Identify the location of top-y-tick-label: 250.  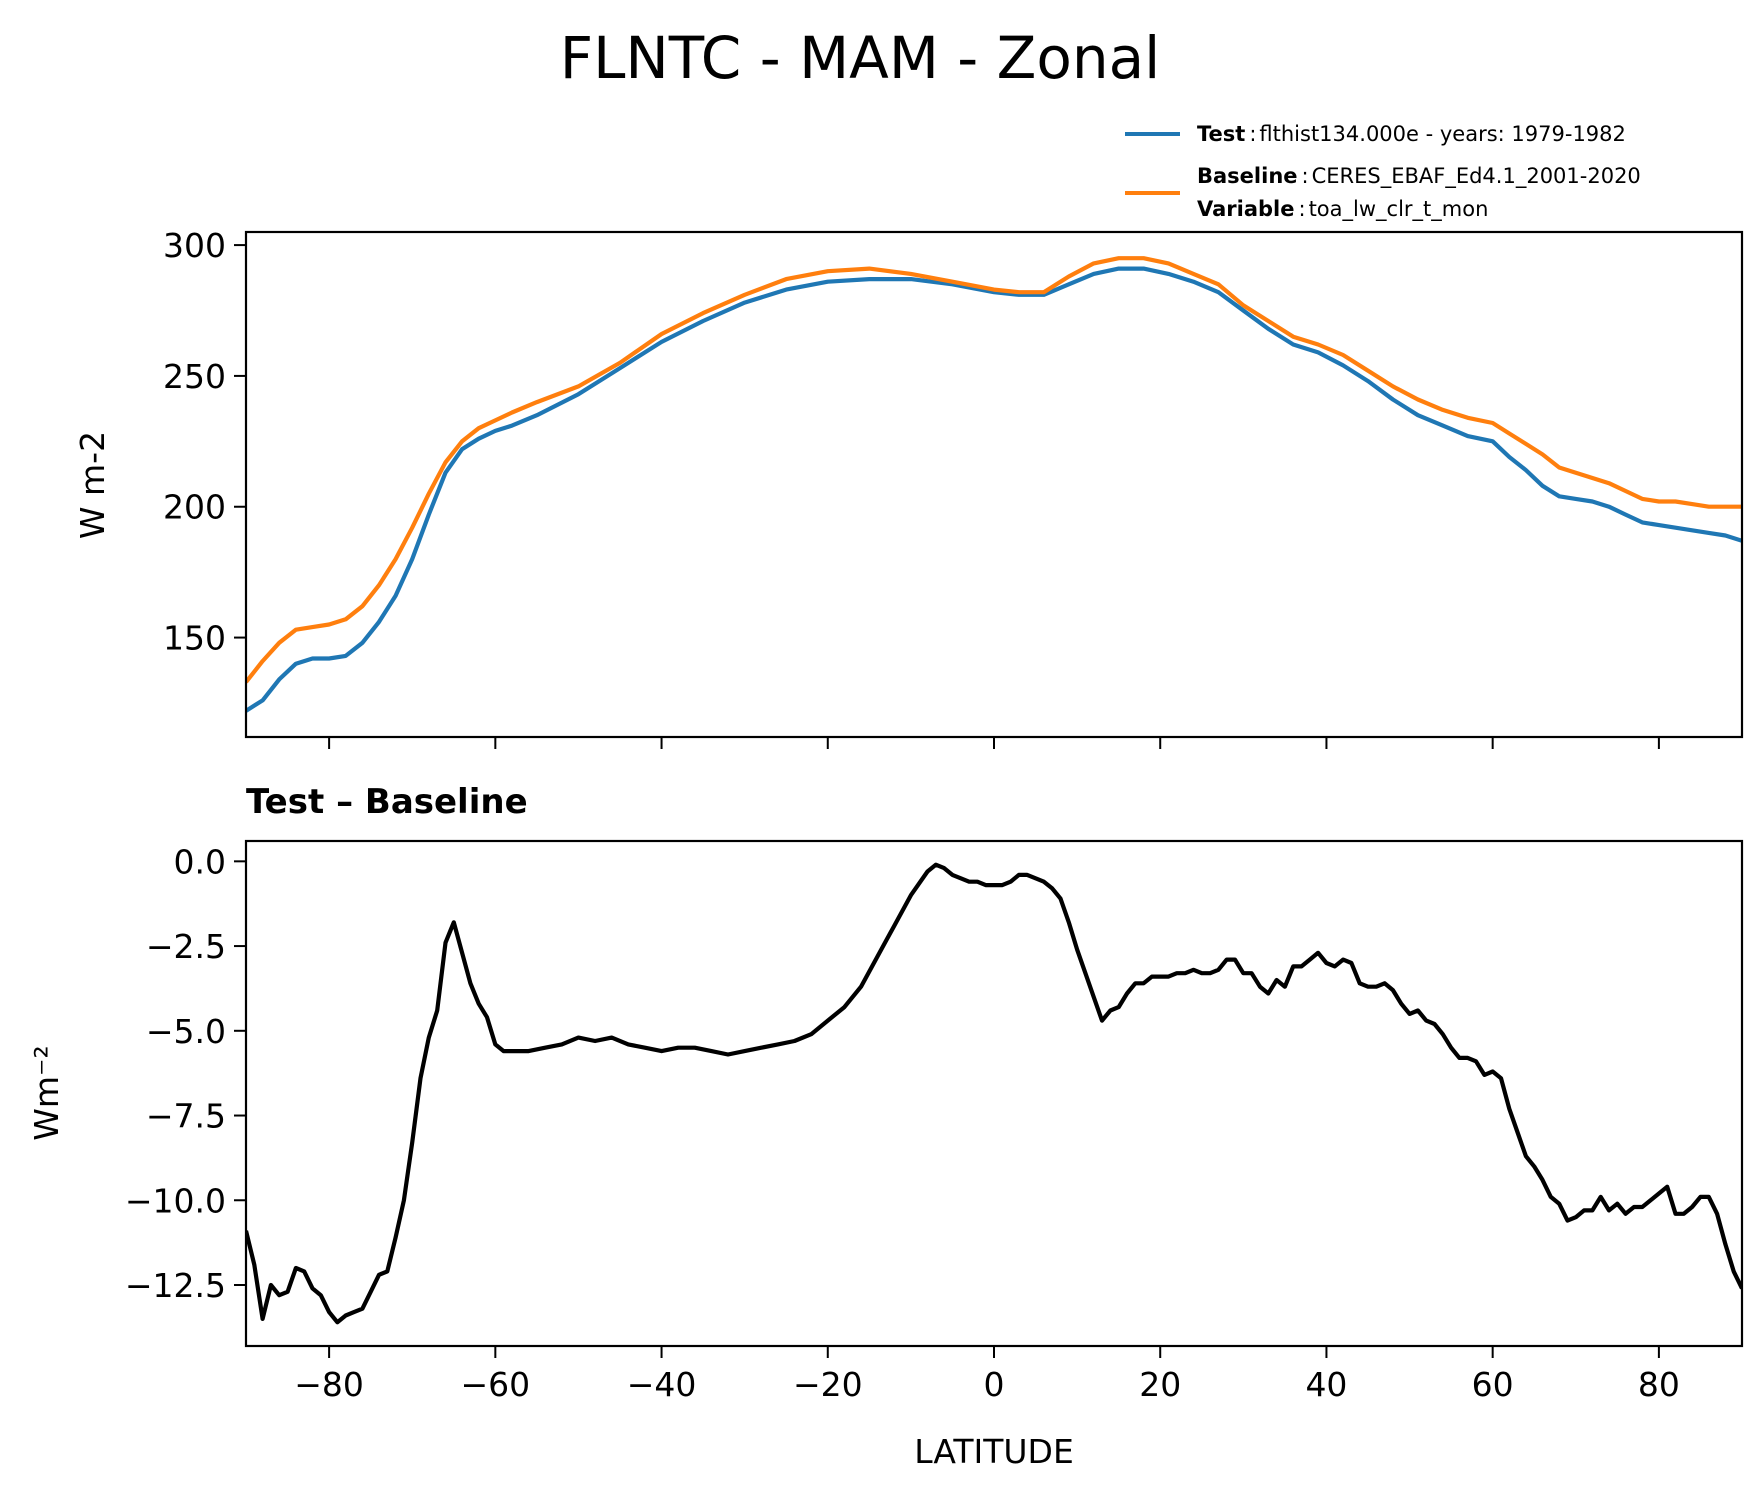
(194, 376).